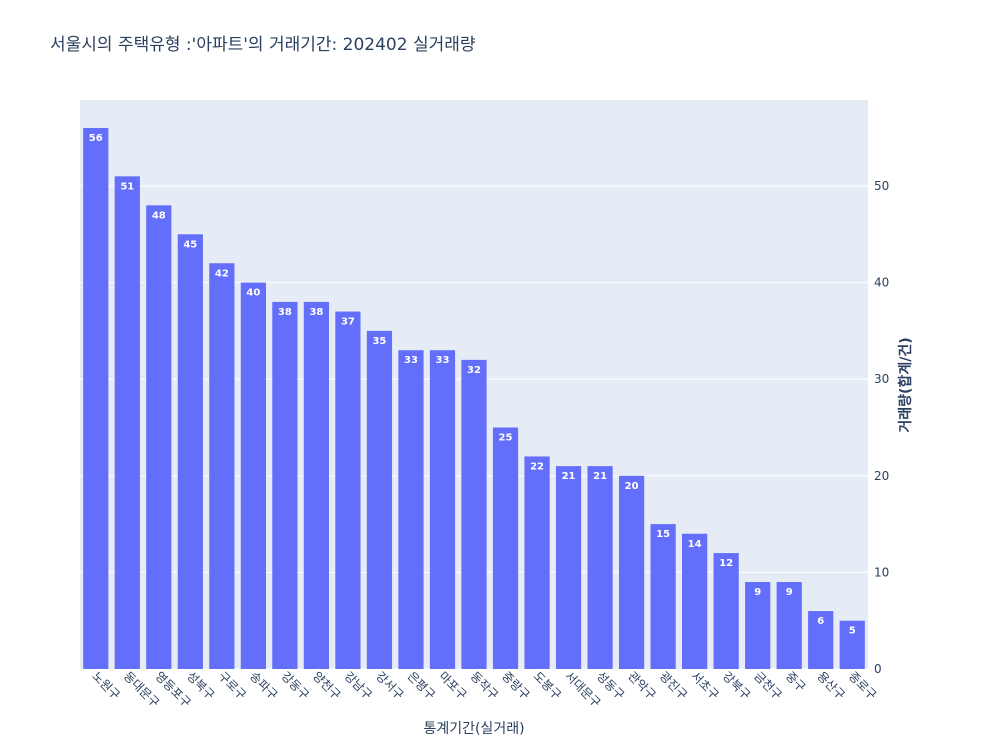 Image resolution: width=1000 pixels, height=750 pixels. I want to click on y-tick-label: 30, so click(881, 379).